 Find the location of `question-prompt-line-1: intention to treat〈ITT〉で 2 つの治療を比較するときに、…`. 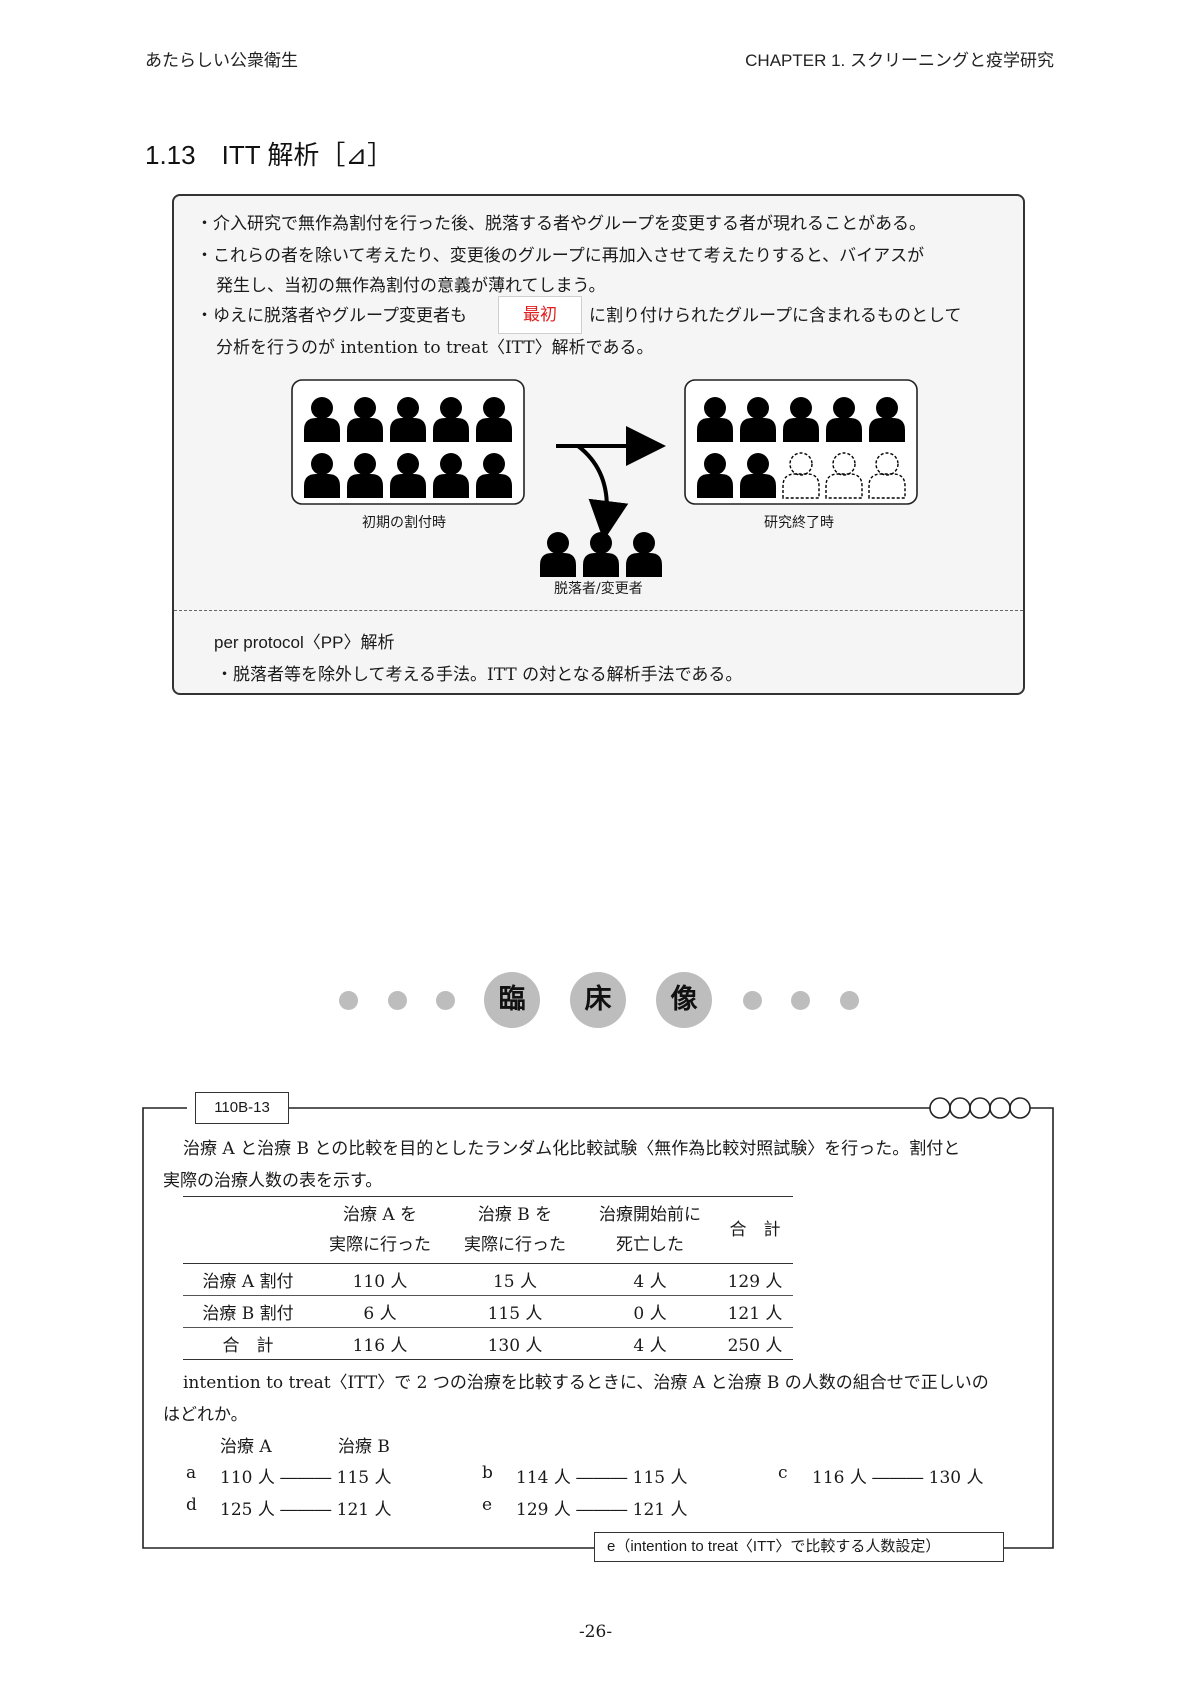

question-prompt-line-1: intention to treat〈ITT〉で 2 つの治療を比較するときに、… is located at coordinates (586, 1383).